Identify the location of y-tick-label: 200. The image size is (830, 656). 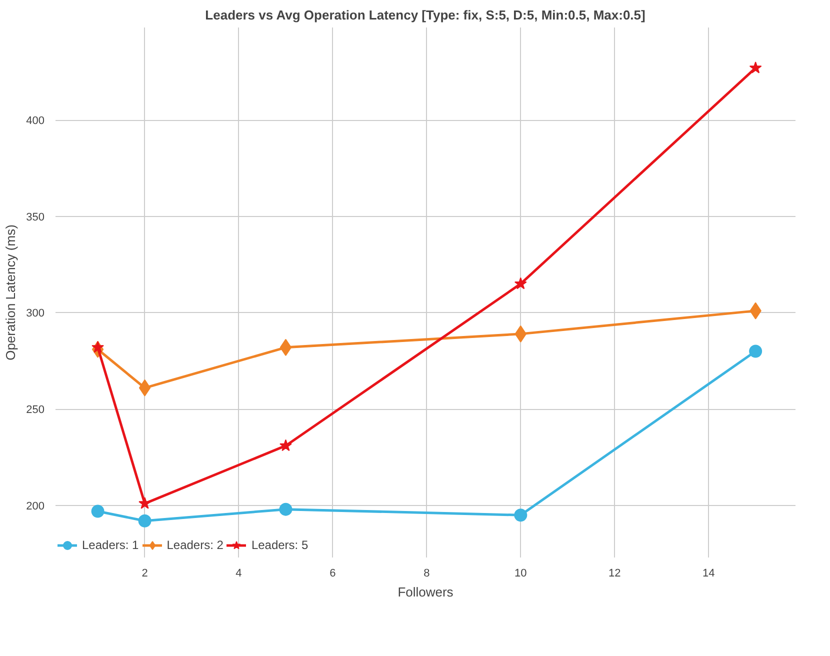
(35, 506).